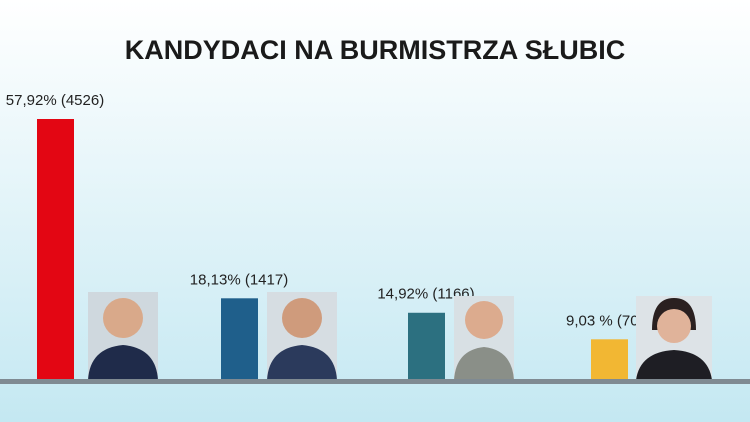  What do you see at coordinates (375, 381) in the screenshot?
I see `baseline` at bounding box center [375, 381].